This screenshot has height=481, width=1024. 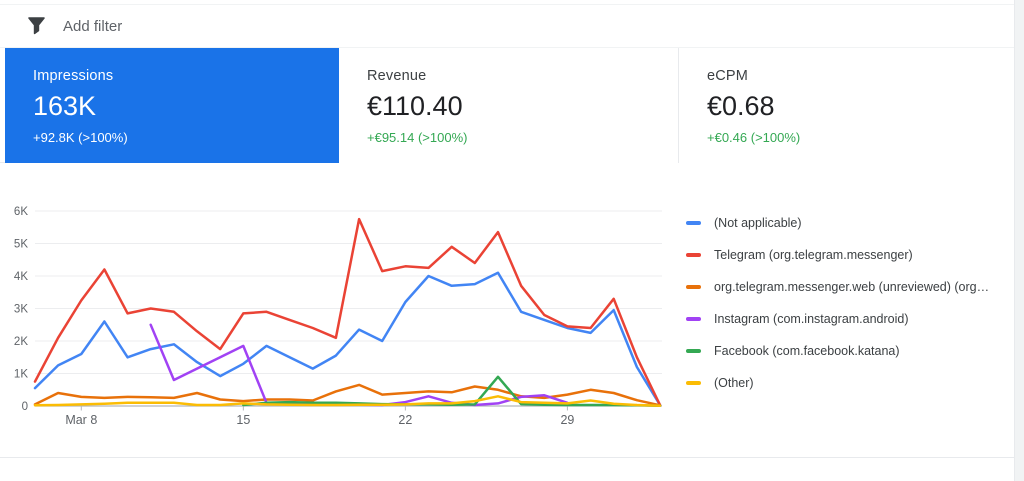 What do you see at coordinates (21, 277) in the screenshot?
I see `y-axis-tick-label: 4K` at bounding box center [21, 277].